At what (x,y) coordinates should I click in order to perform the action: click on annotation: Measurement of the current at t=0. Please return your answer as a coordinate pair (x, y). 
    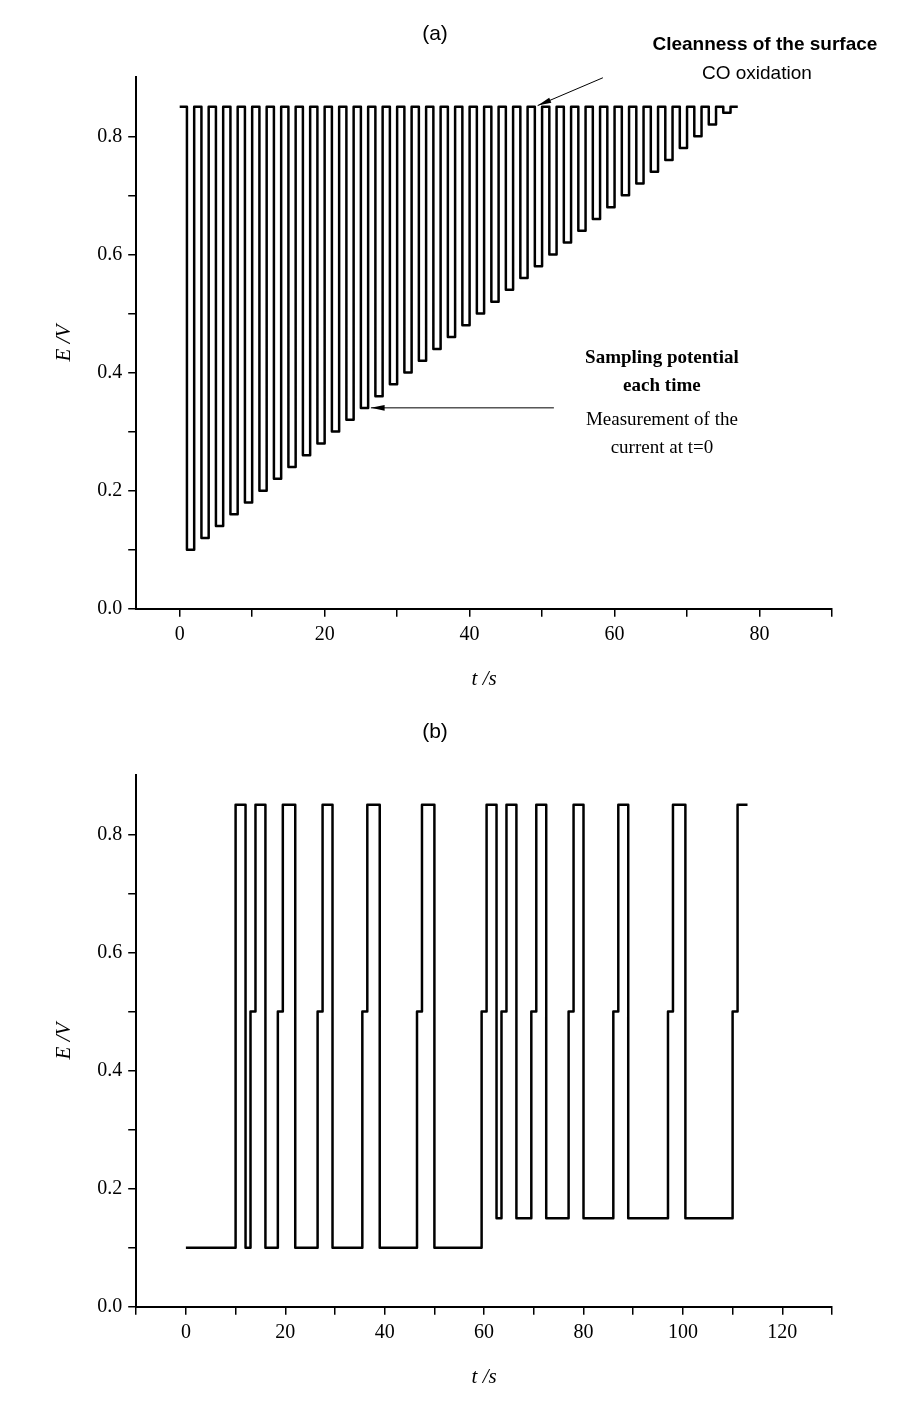
    Looking at the image, I should click on (661, 432).